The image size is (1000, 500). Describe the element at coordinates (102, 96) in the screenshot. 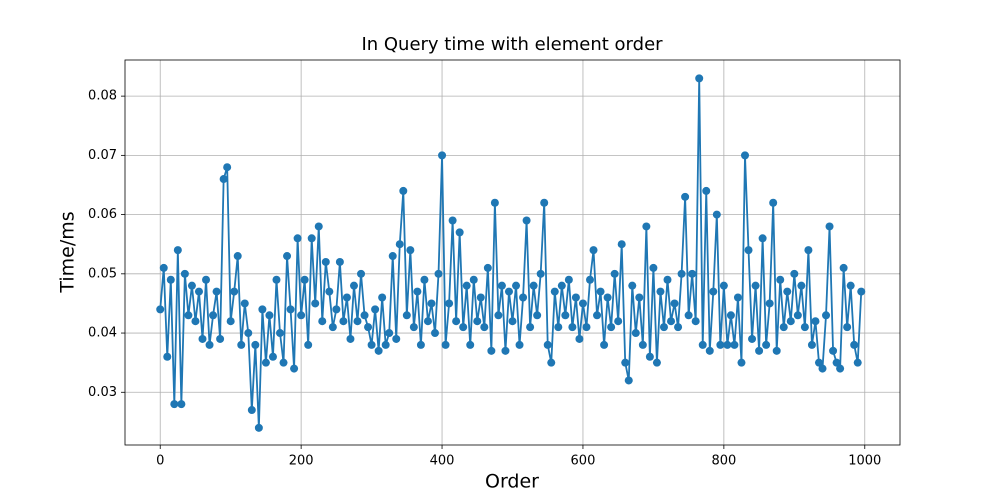

I see `y-tick-label: 0.08` at that location.